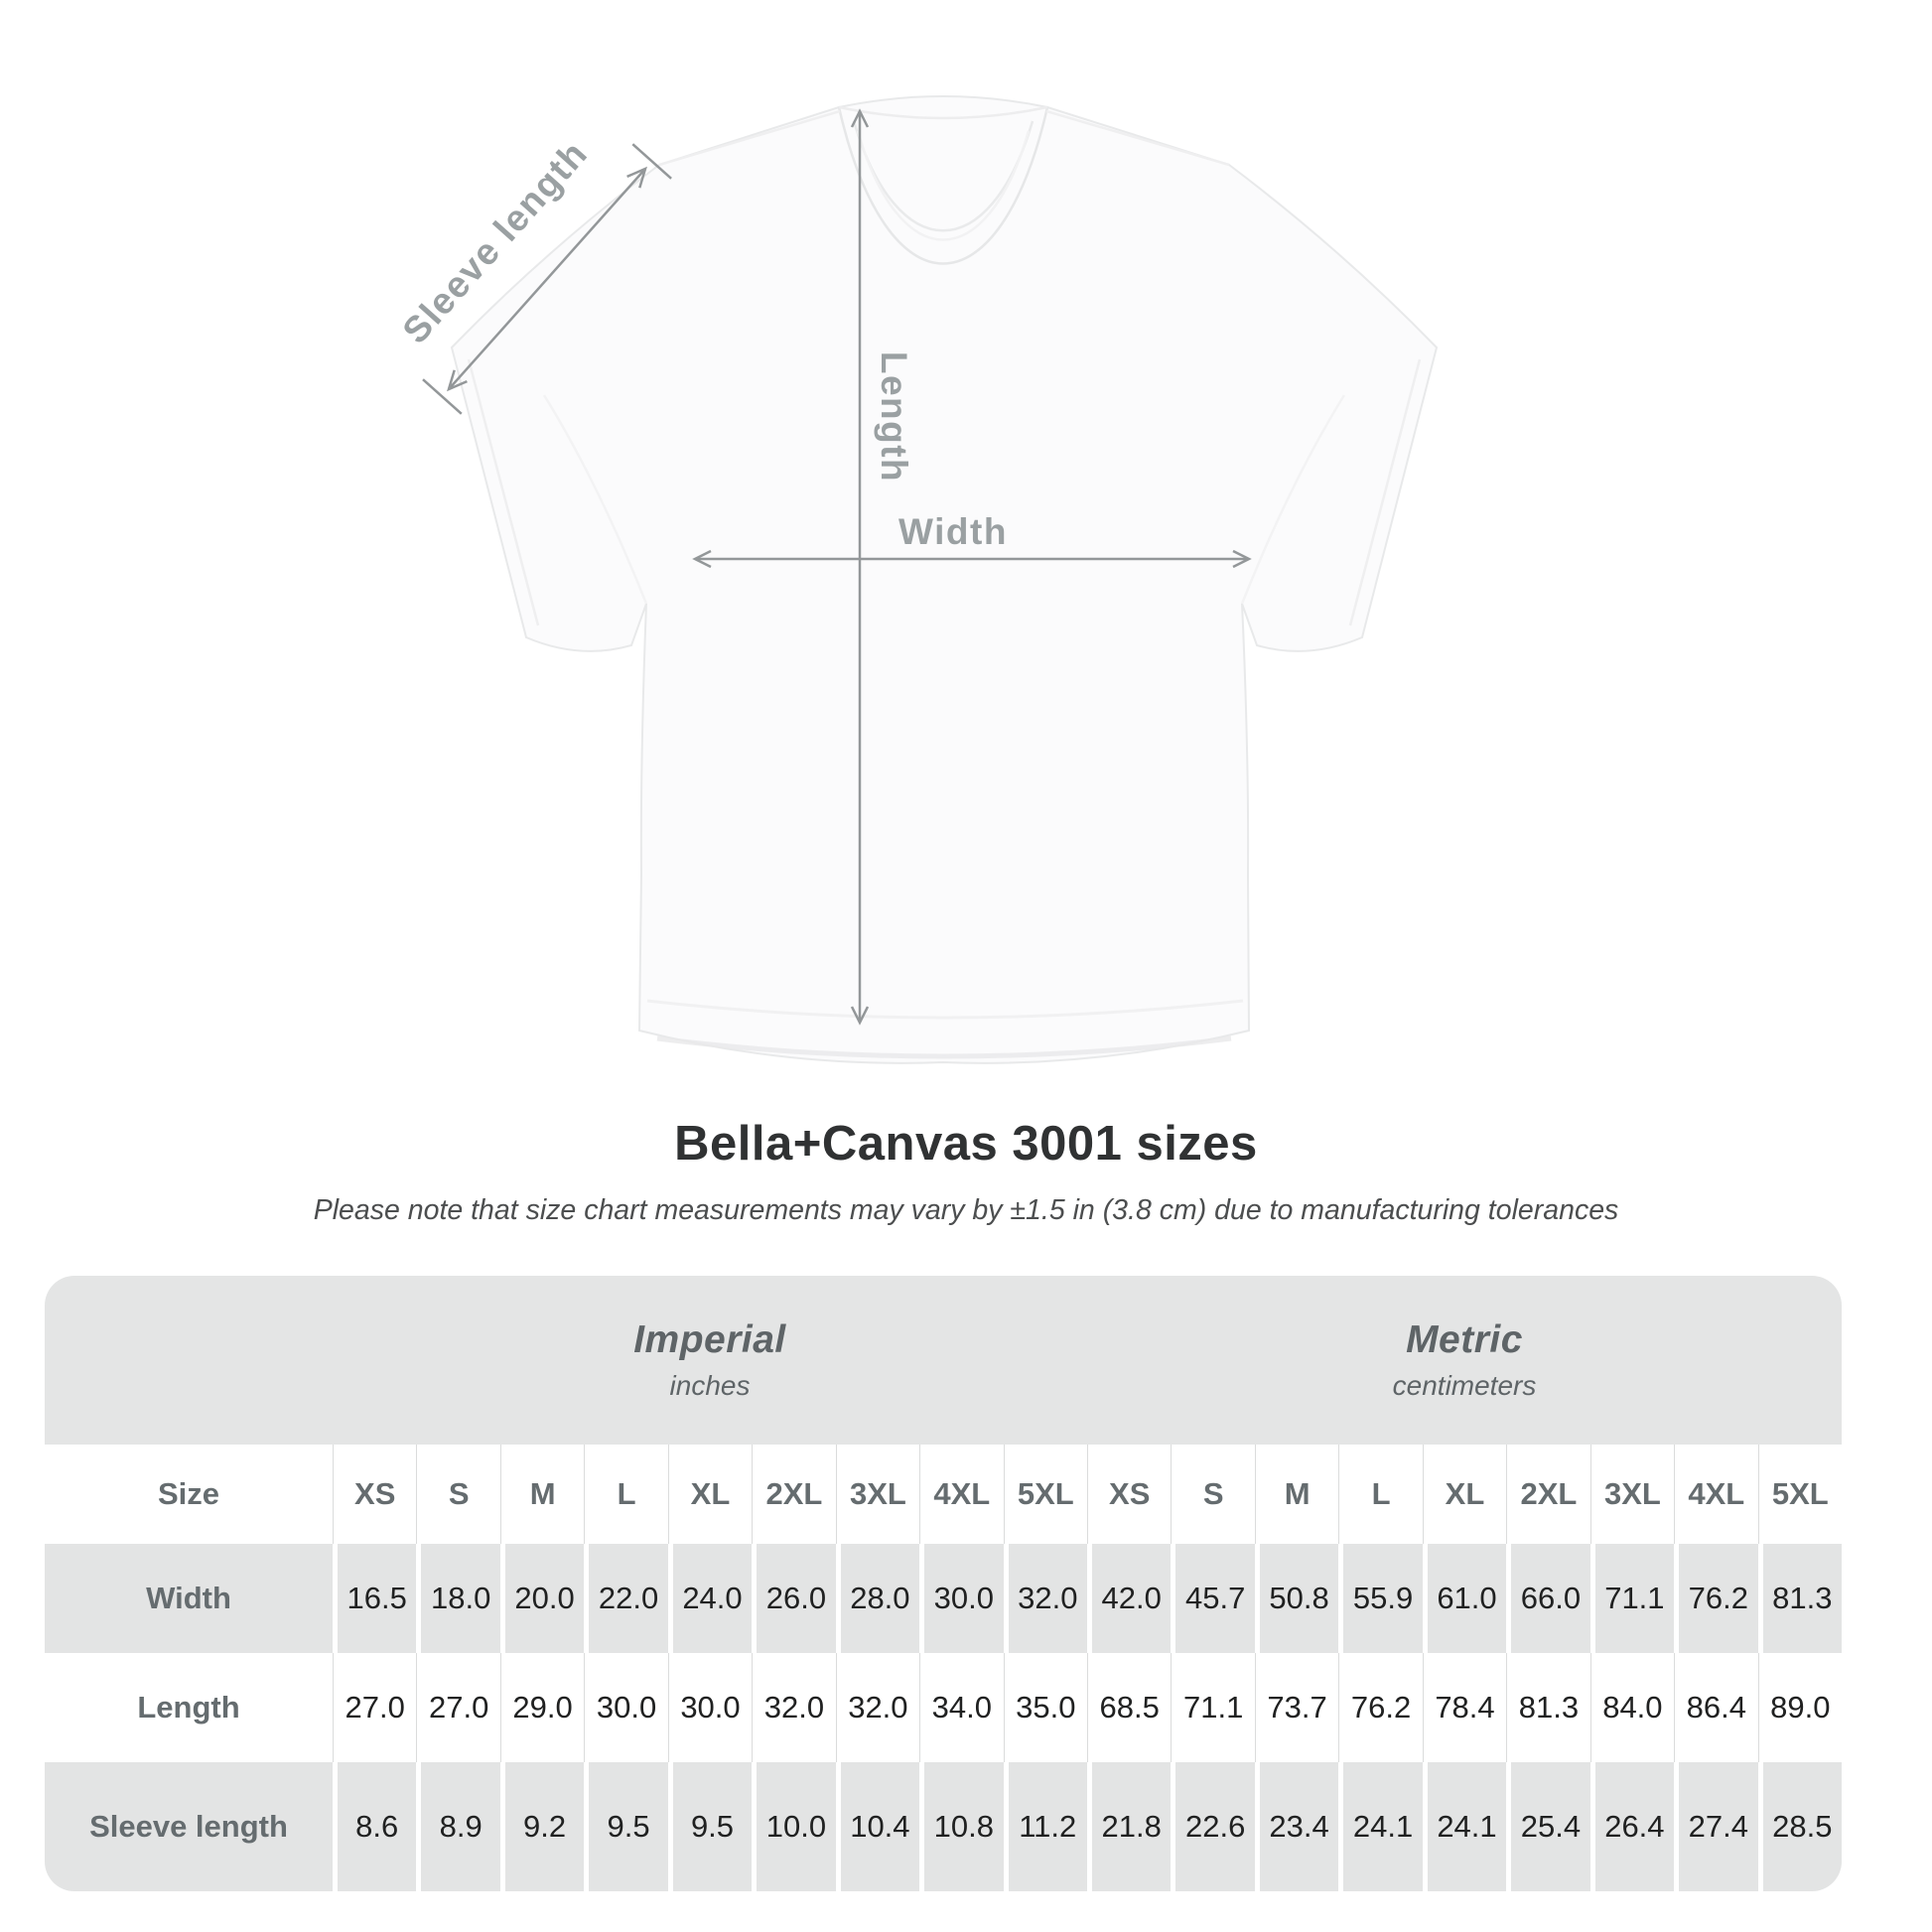  Describe the element at coordinates (1296, 1599) in the screenshot. I see `value-cell: 50.8` at that location.